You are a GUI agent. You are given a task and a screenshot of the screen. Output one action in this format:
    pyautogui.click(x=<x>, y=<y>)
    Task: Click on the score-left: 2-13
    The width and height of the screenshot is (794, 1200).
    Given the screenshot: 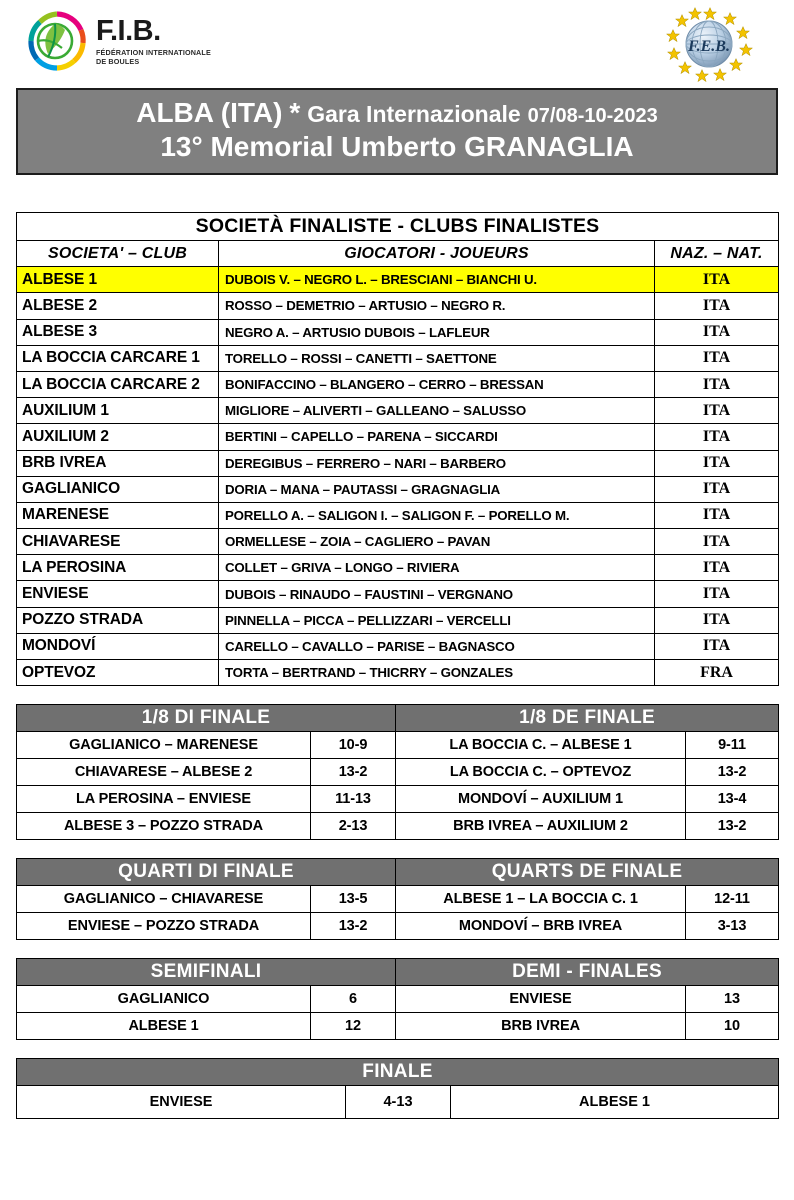 What is the action you would take?
    pyautogui.click(x=353, y=826)
    